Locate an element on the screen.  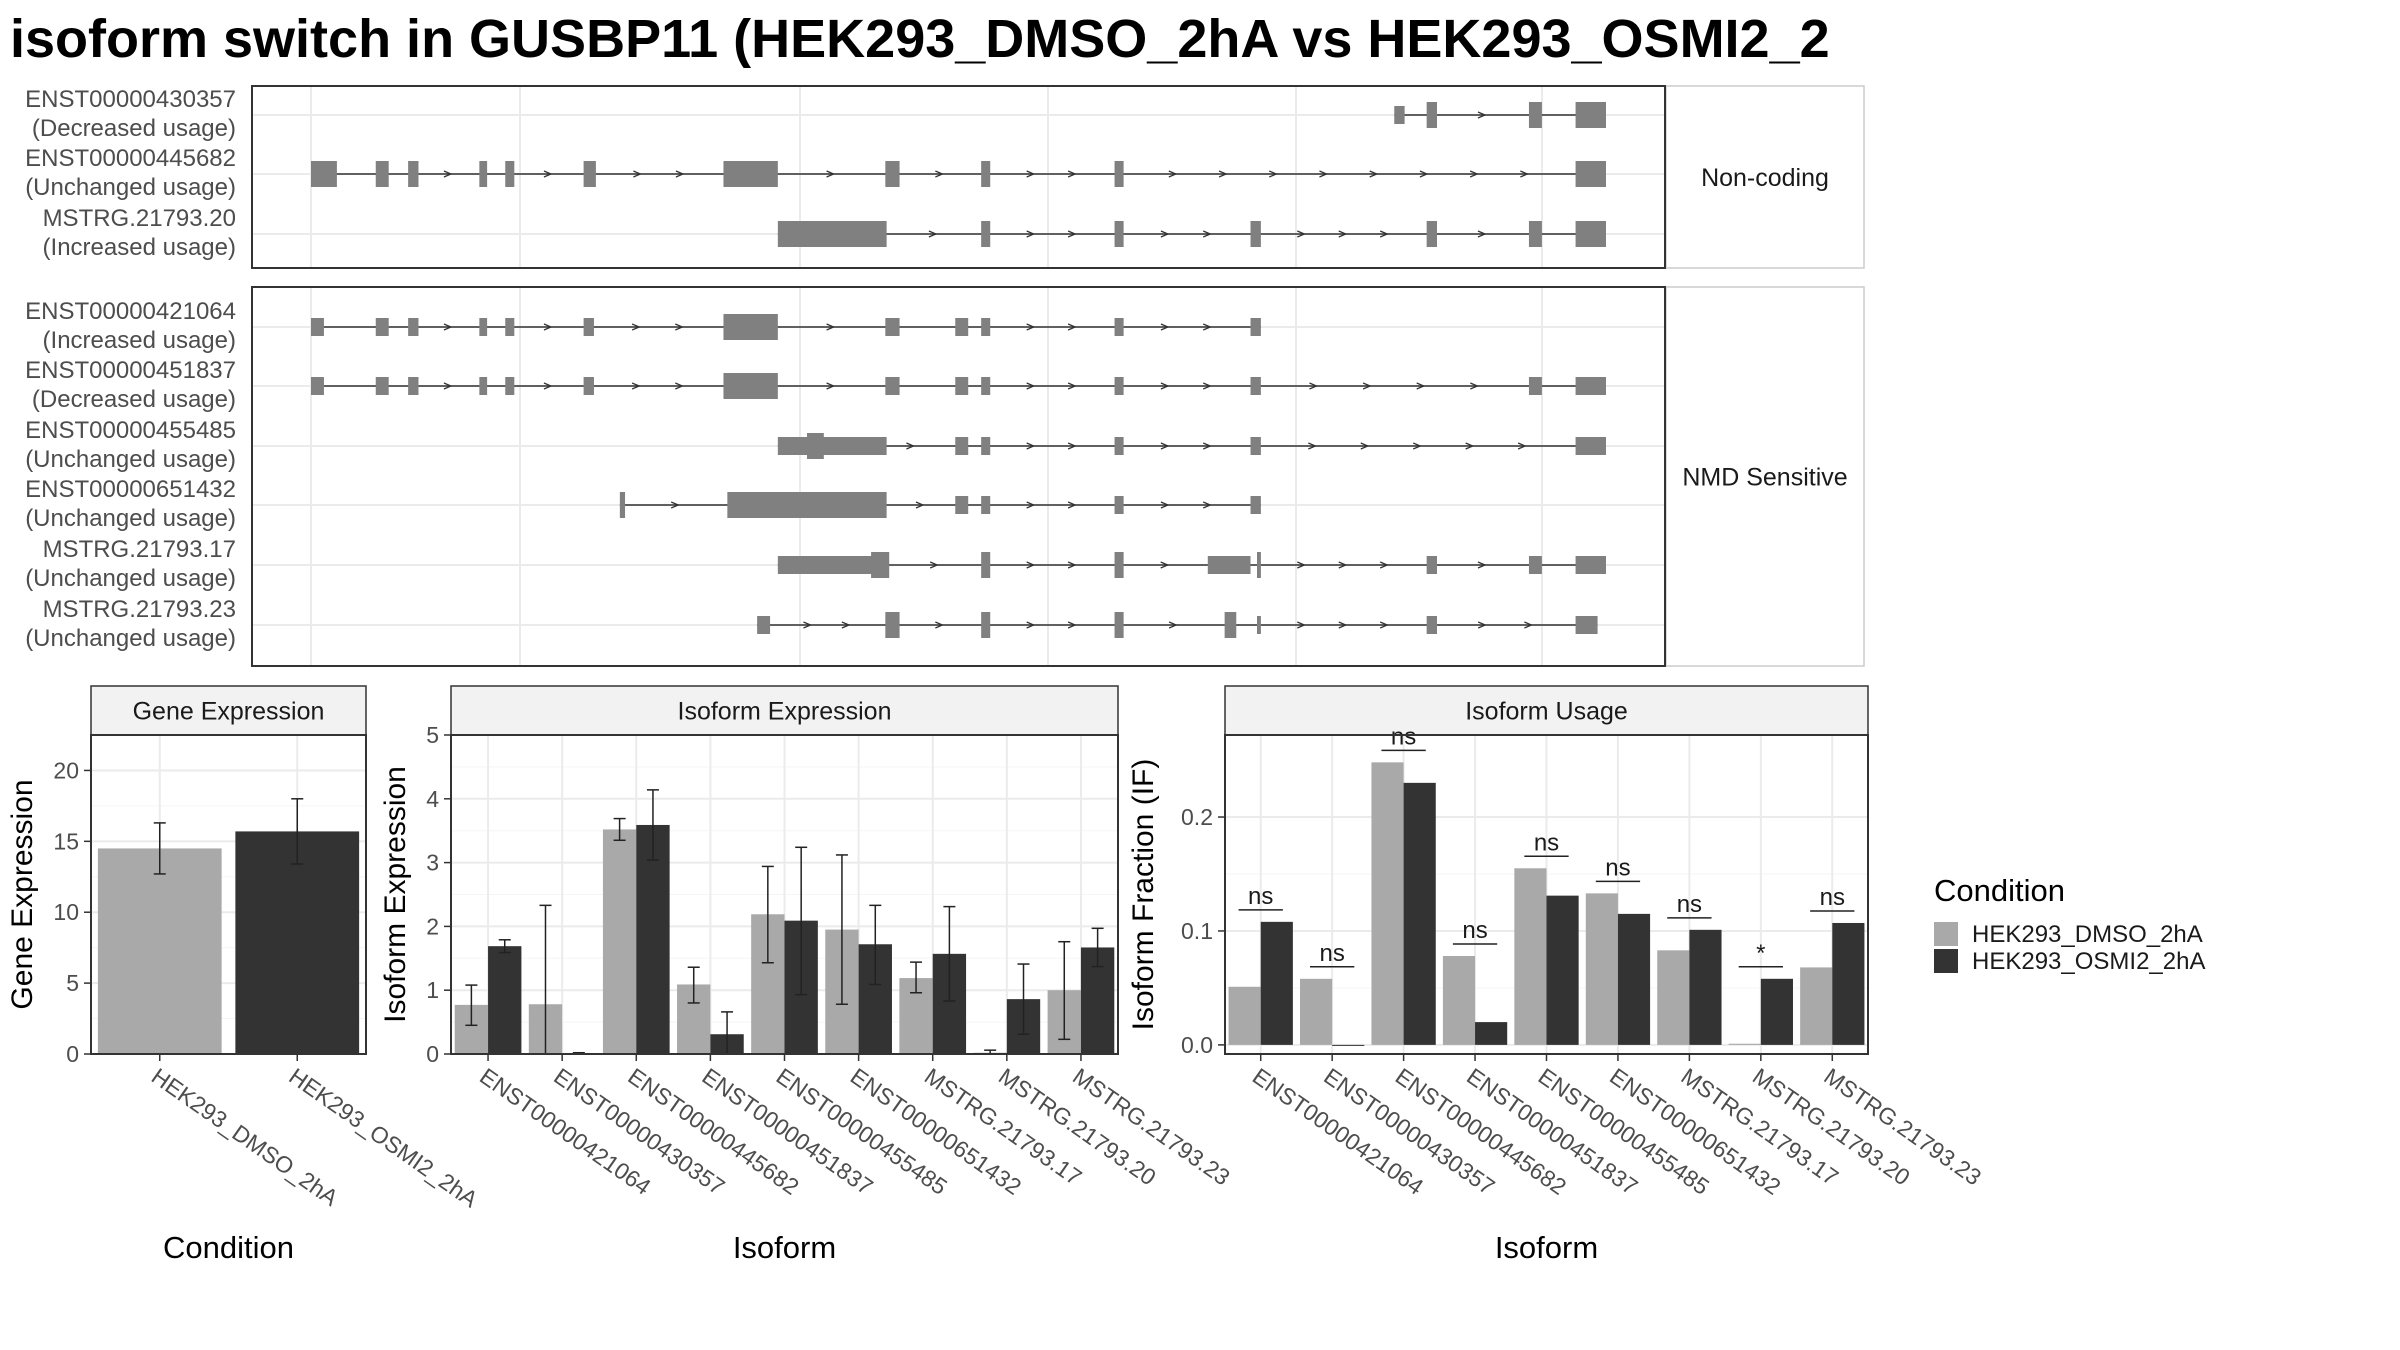
structure-strip is located at coordinates (1765, 177).